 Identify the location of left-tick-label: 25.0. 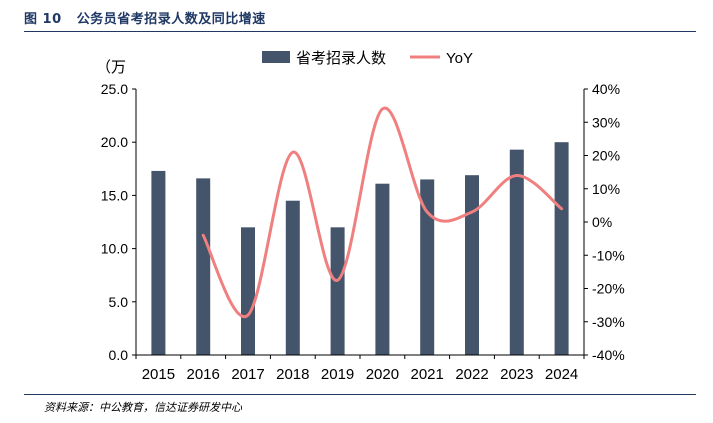
(114, 89).